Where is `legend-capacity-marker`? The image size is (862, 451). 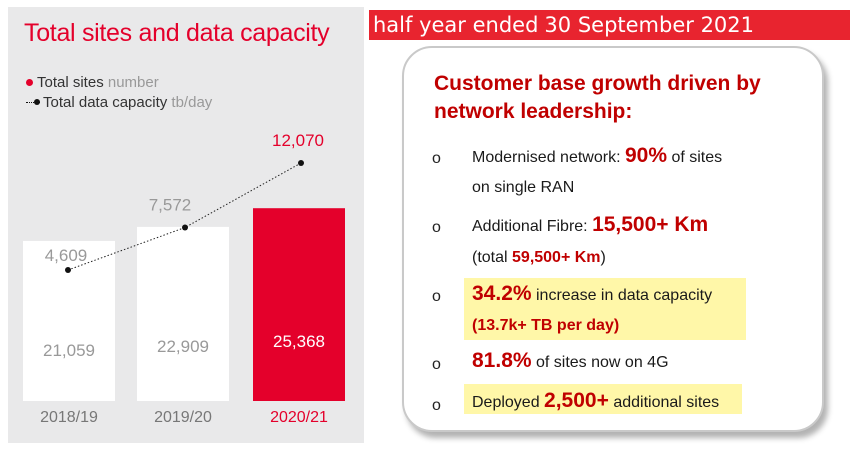 legend-capacity-marker is located at coordinates (33, 102).